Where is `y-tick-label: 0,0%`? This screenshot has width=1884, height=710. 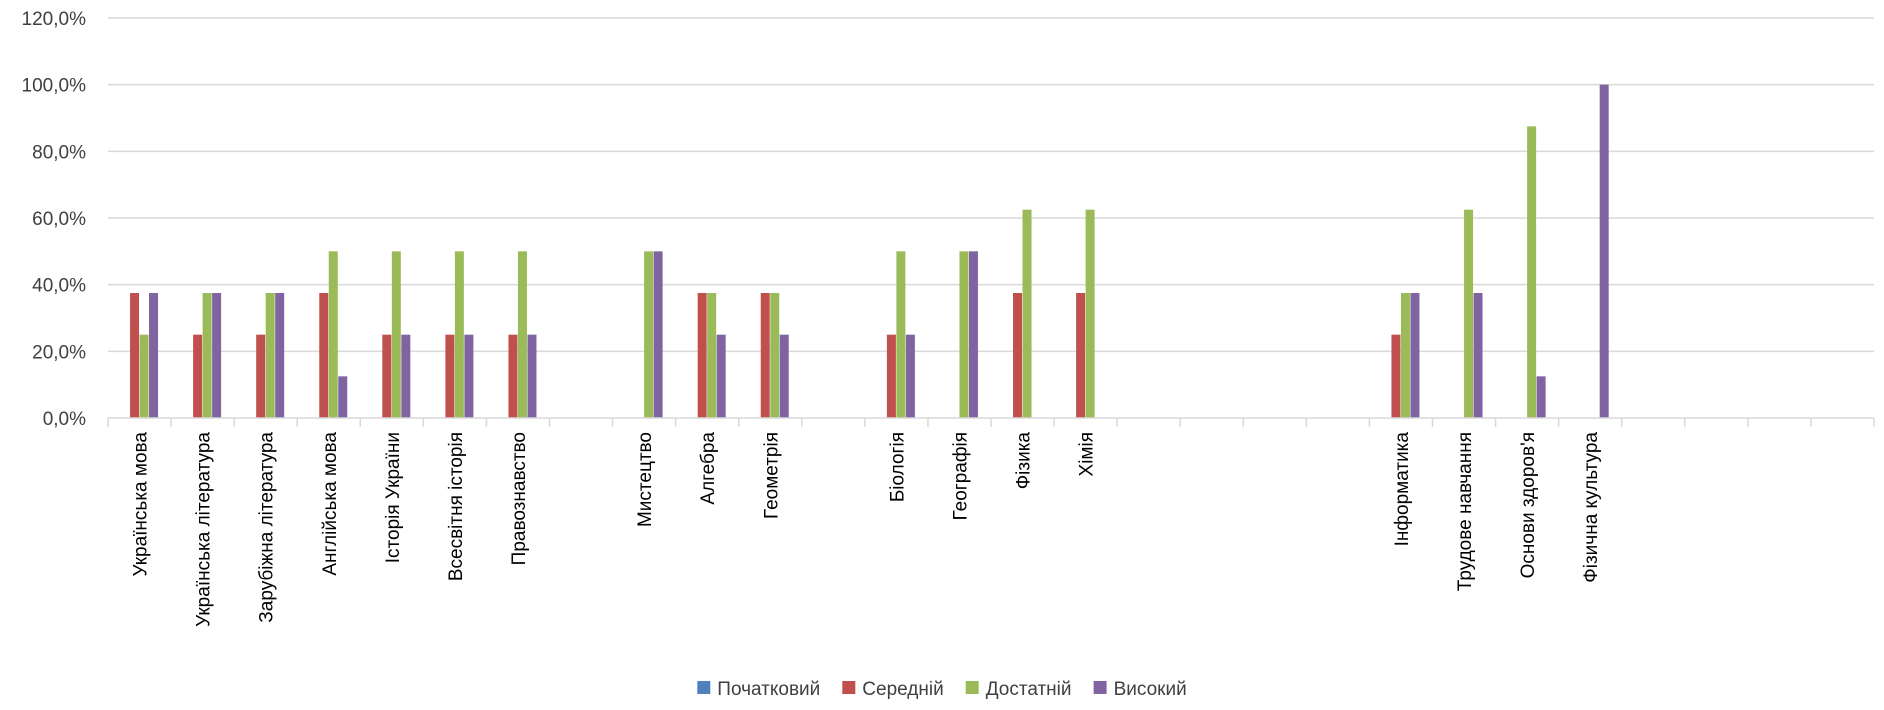
y-tick-label: 0,0% is located at coordinates (64, 419).